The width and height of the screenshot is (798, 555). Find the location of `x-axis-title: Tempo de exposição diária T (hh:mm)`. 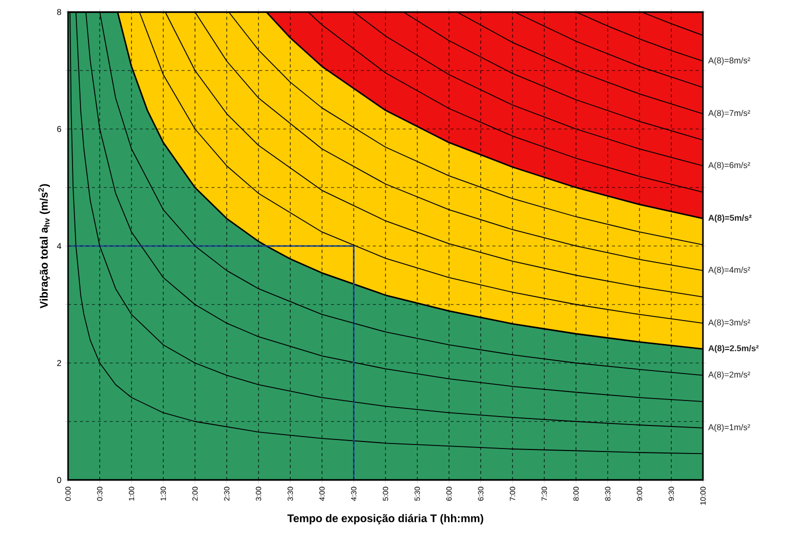

x-axis-title: Tempo de exposição diária T (hh:mm) is located at coordinates (385, 519).